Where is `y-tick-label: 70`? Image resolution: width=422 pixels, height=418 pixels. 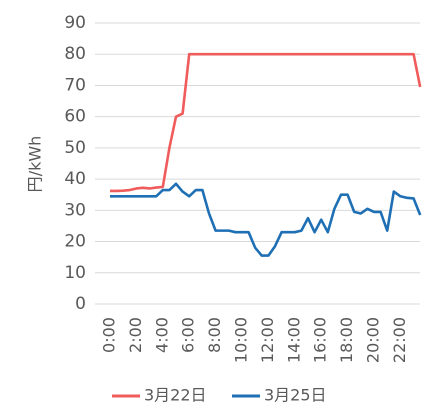 y-tick-label: 70 is located at coordinates (75, 85).